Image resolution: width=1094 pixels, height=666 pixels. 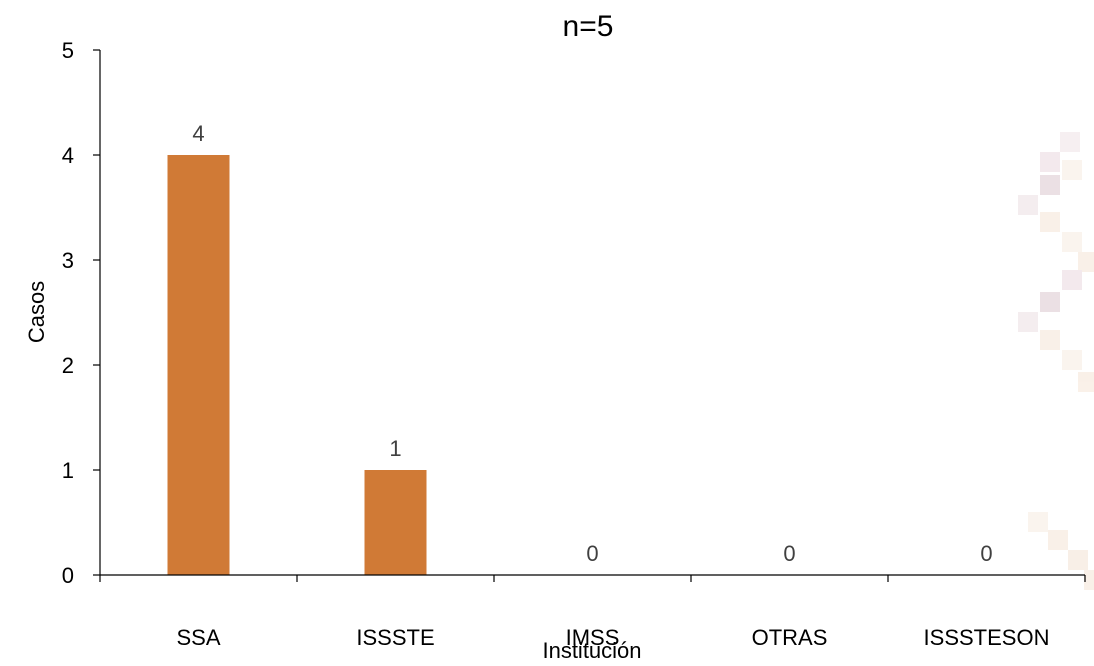 What do you see at coordinates (1056, 361) in the screenshot?
I see `background-watermark` at bounding box center [1056, 361].